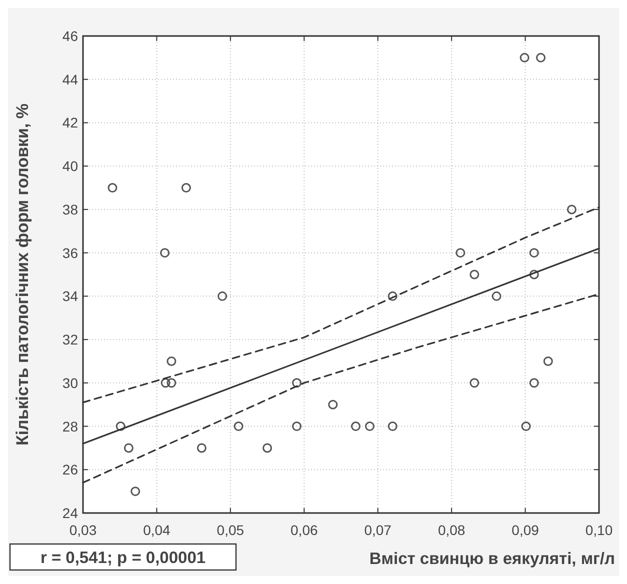  What do you see at coordinates (70, 513) in the screenshot?
I see `y-tick-label: 24` at bounding box center [70, 513].